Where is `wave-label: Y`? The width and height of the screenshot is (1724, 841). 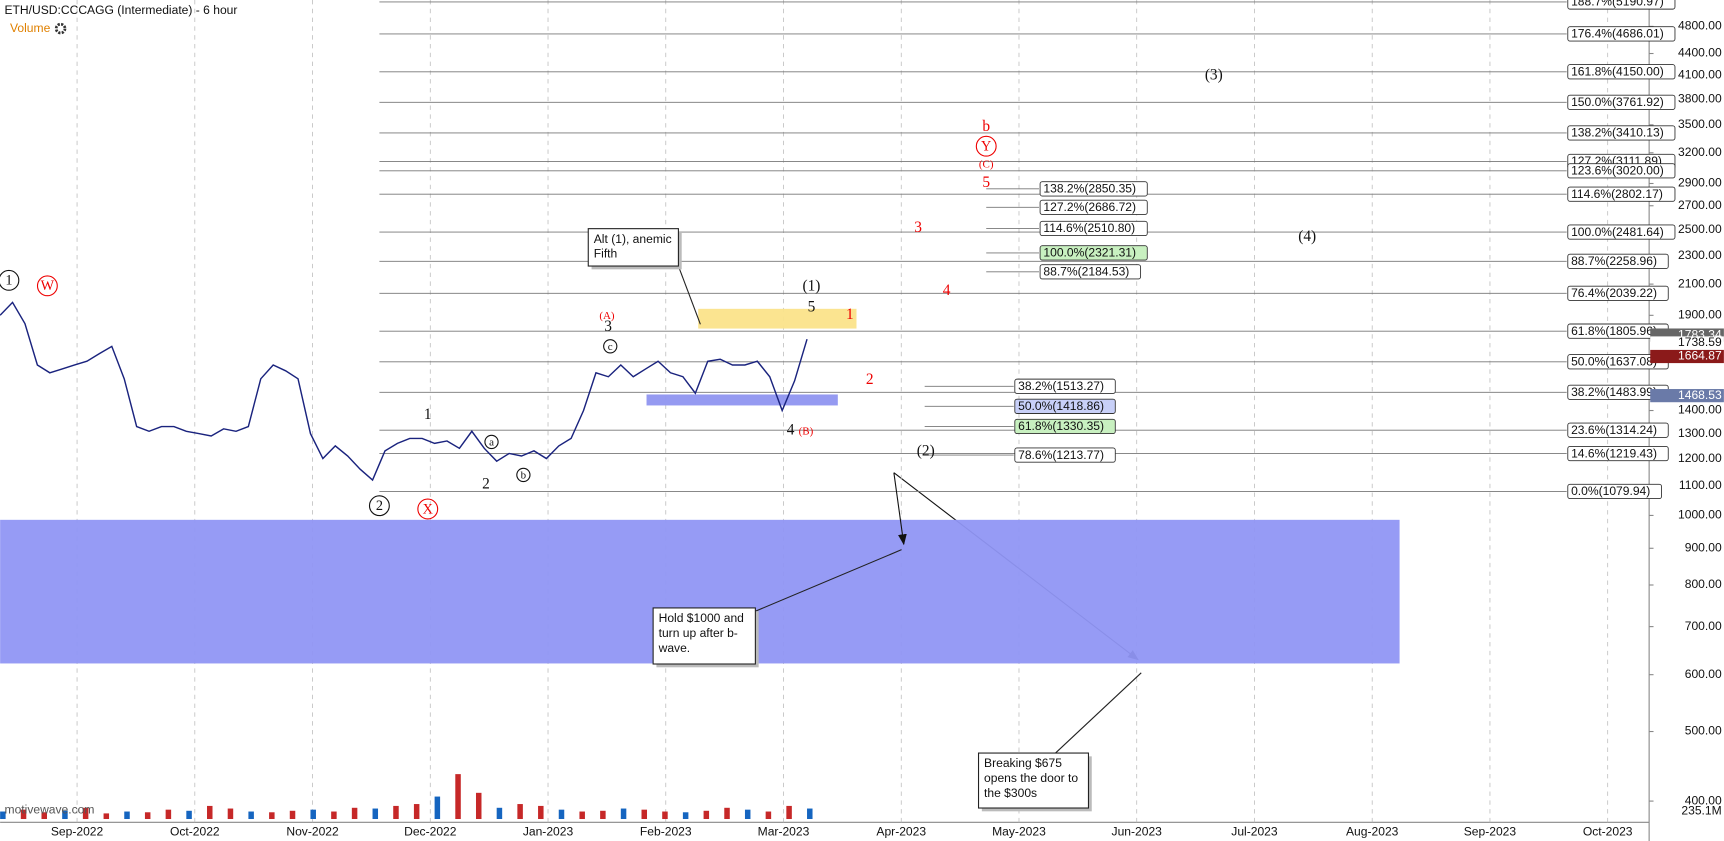 wave-label: Y is located at coordinates (986, 147).